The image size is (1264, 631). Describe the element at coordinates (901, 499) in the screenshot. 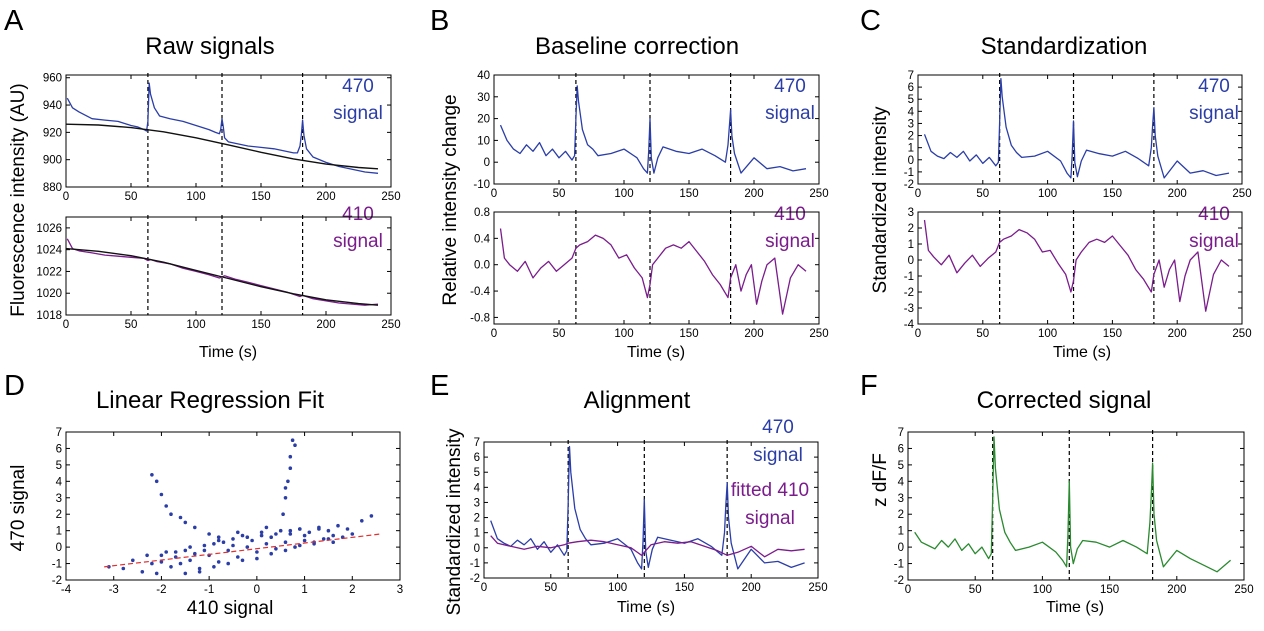

I see `y-tick-label-F: 3` at that location.